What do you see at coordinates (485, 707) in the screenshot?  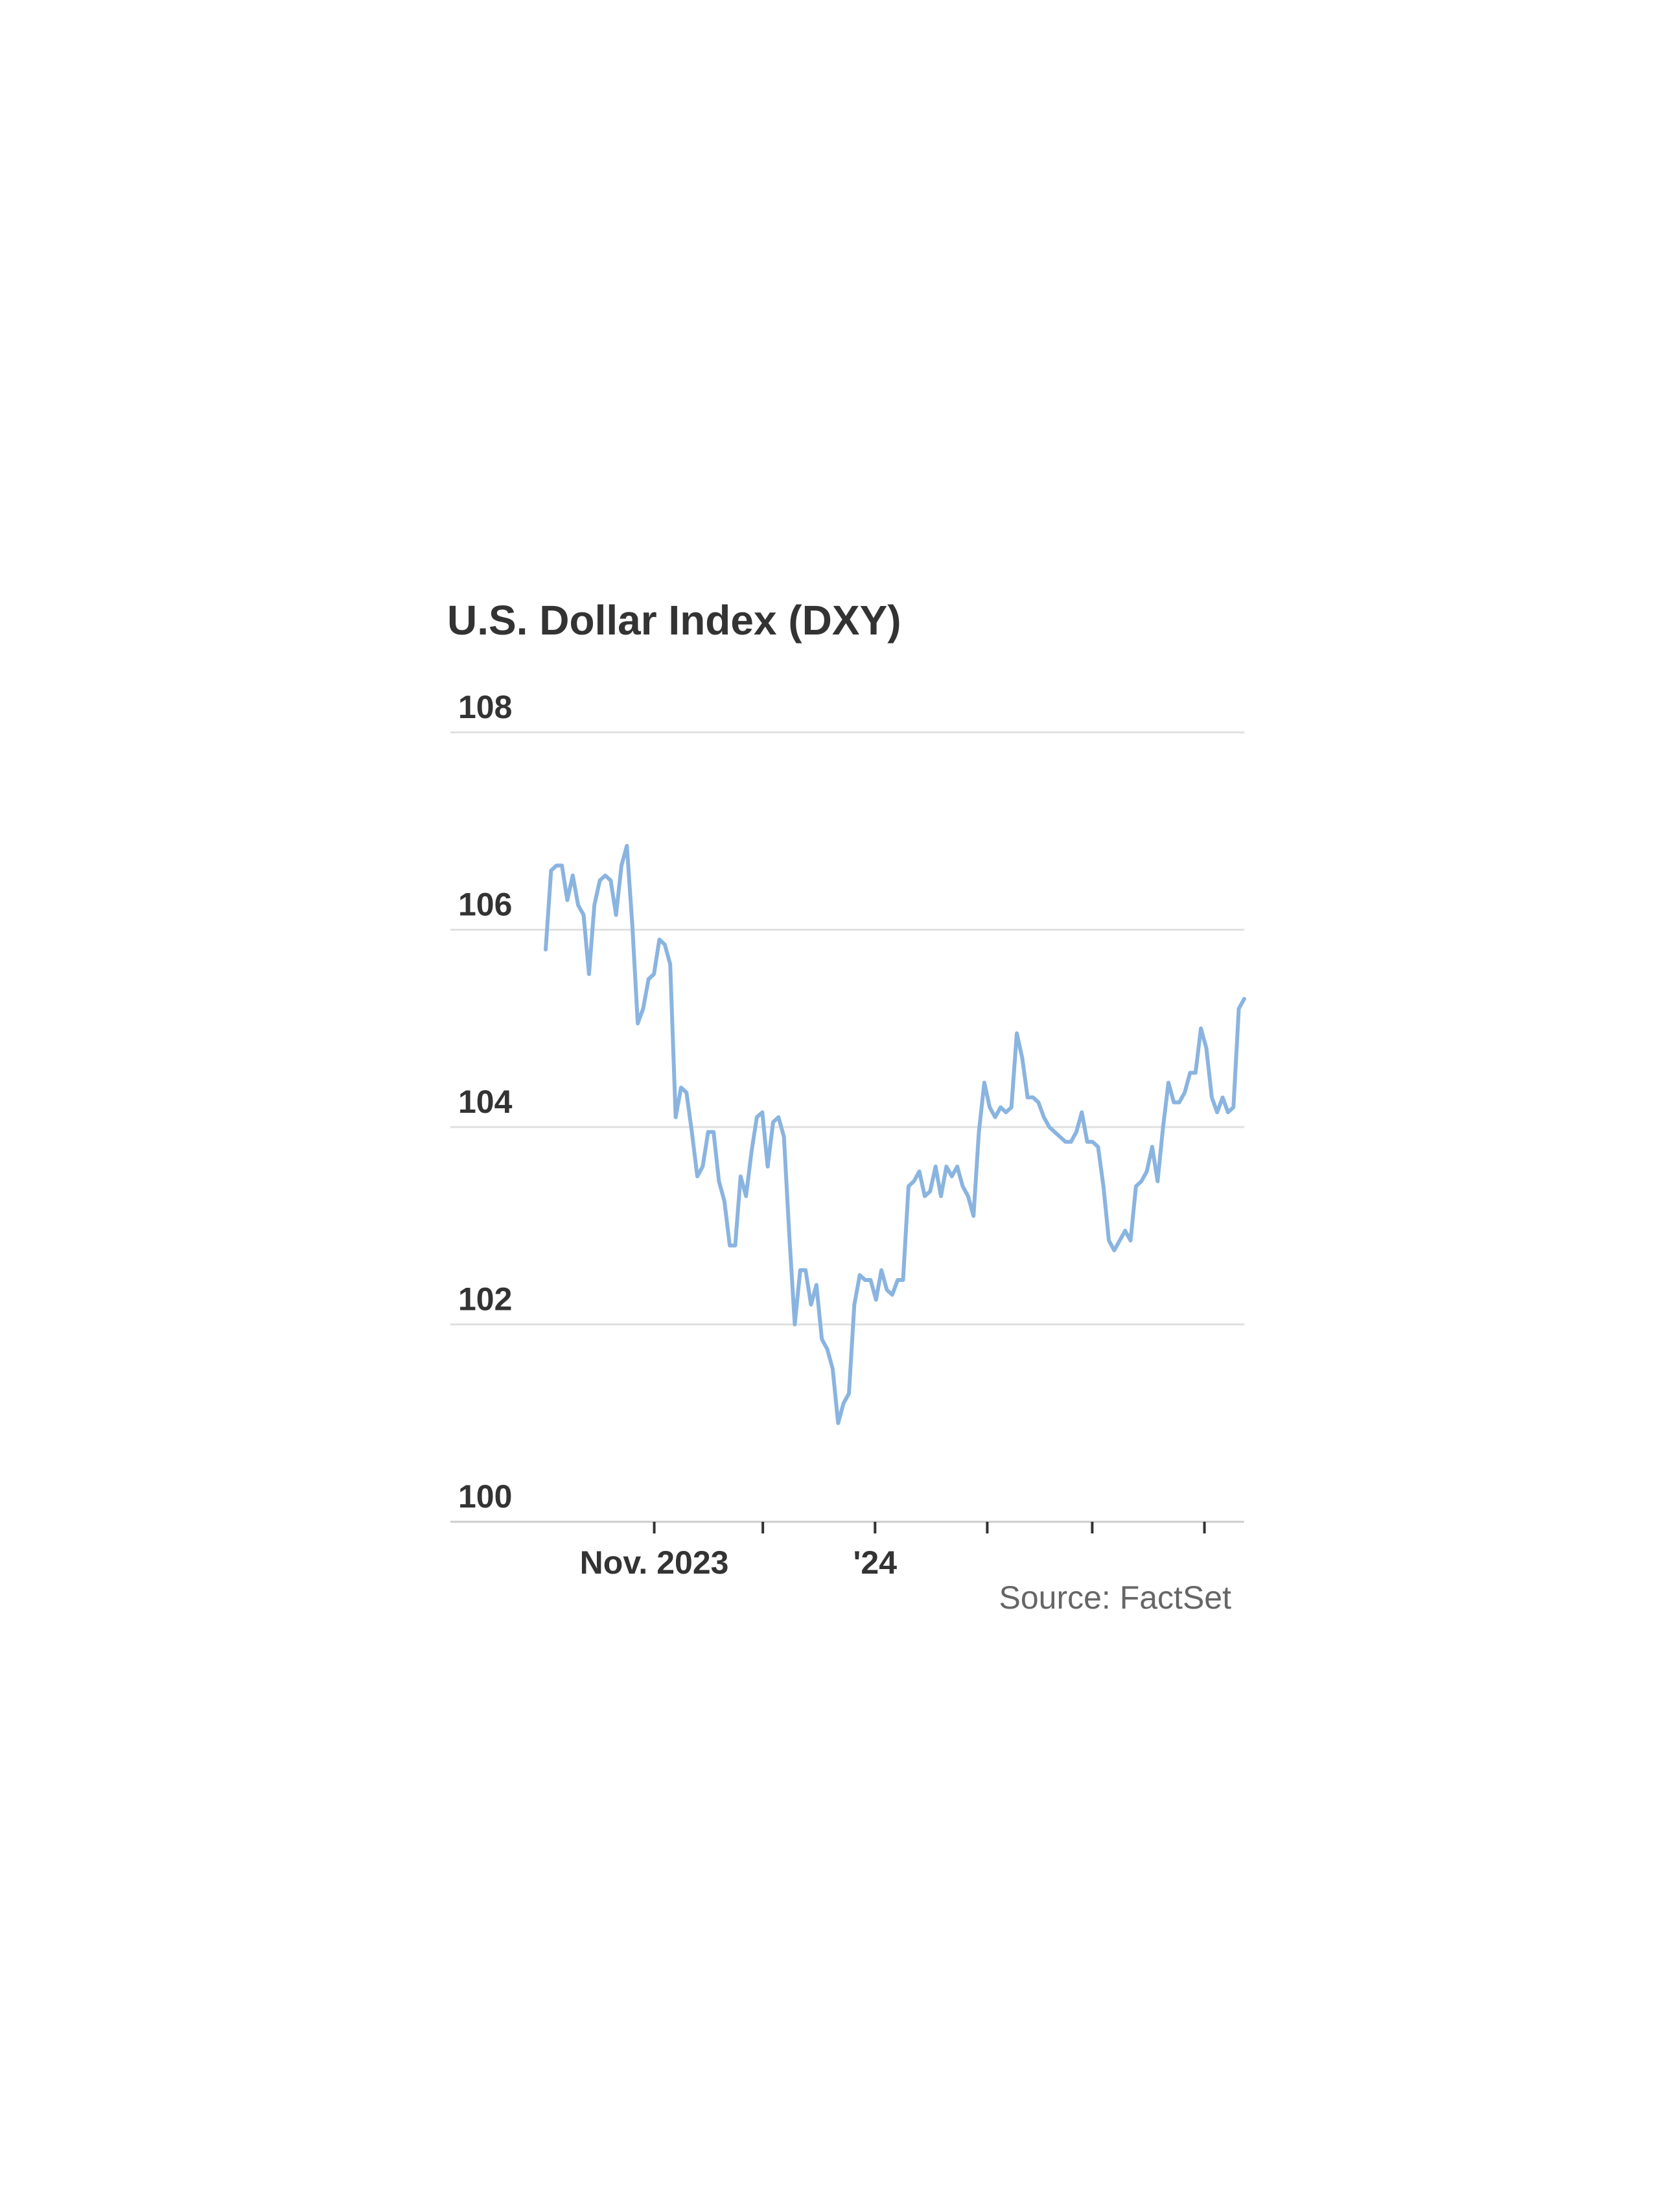 I see `y-tick-label: 108` at bounding box center [485, 707].